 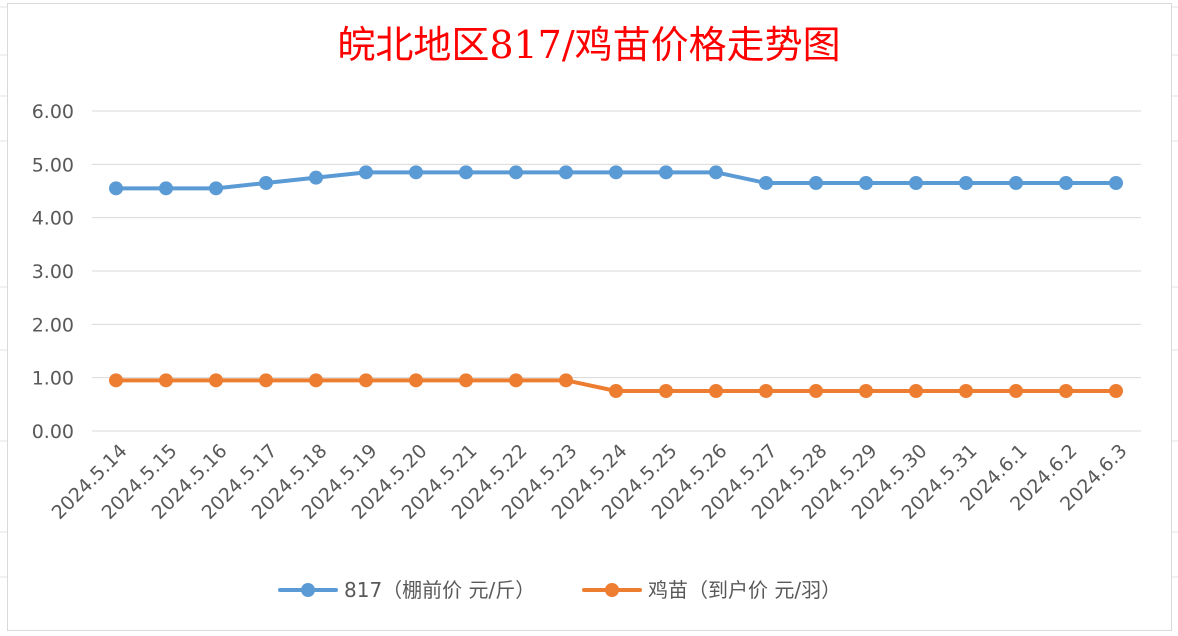 I want to click on y-tick-label: 6.00, so click(x=53, y=112).